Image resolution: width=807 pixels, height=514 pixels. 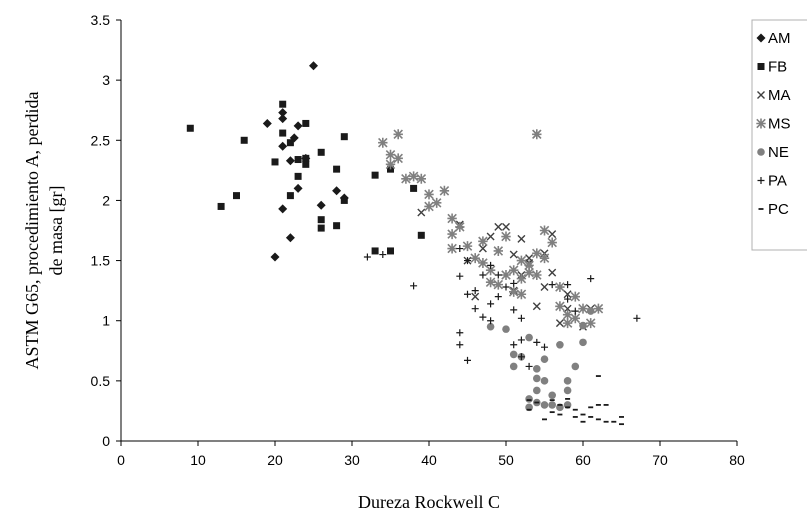 I want to click on legend-label-fb: FB, so click(x=777, y=67).